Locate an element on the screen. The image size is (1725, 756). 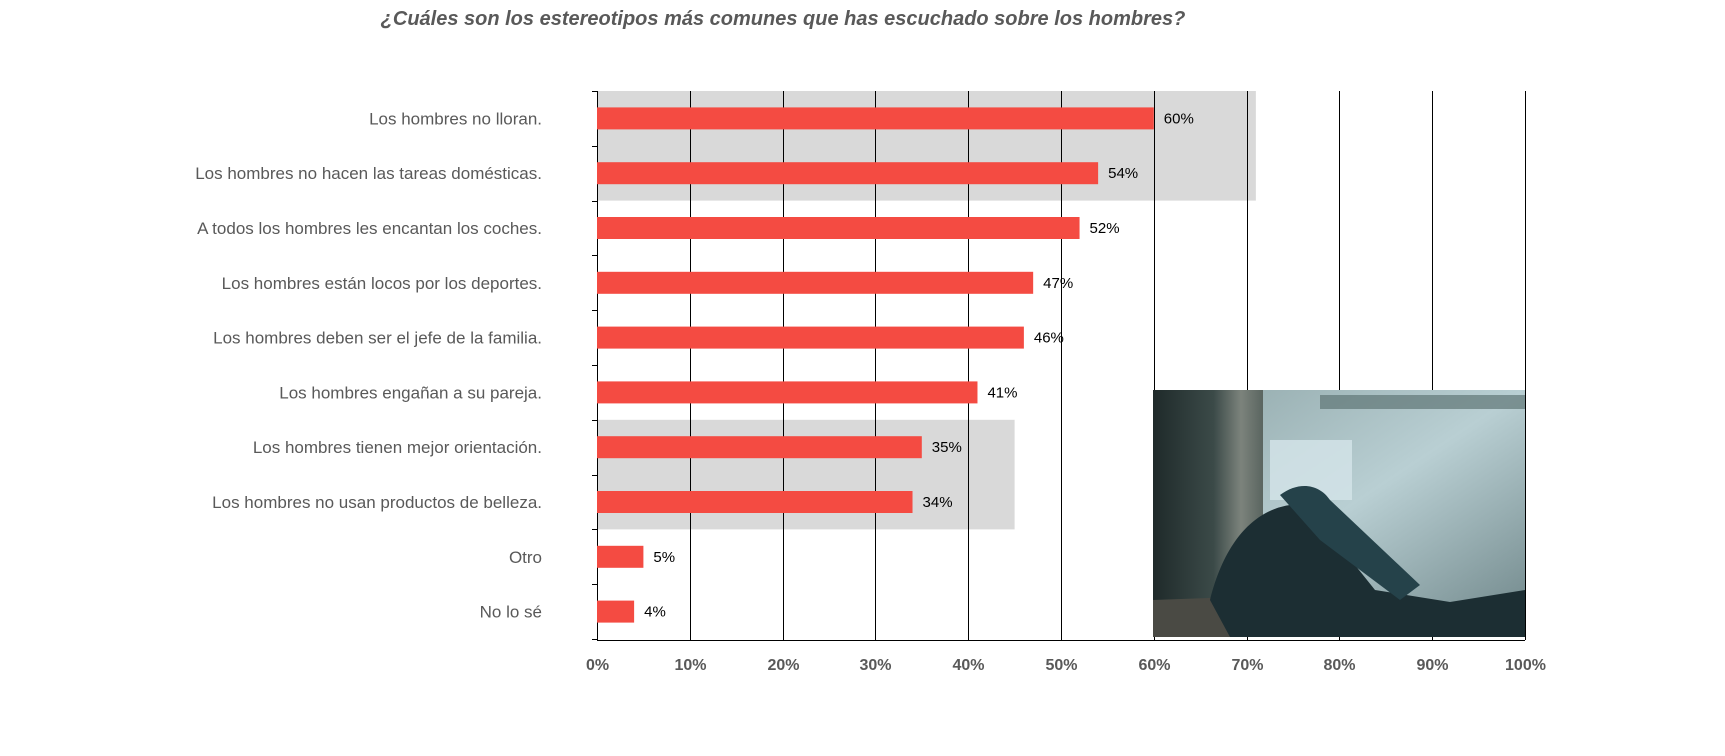
data-label: 5% is located at coordinates (664, 557).